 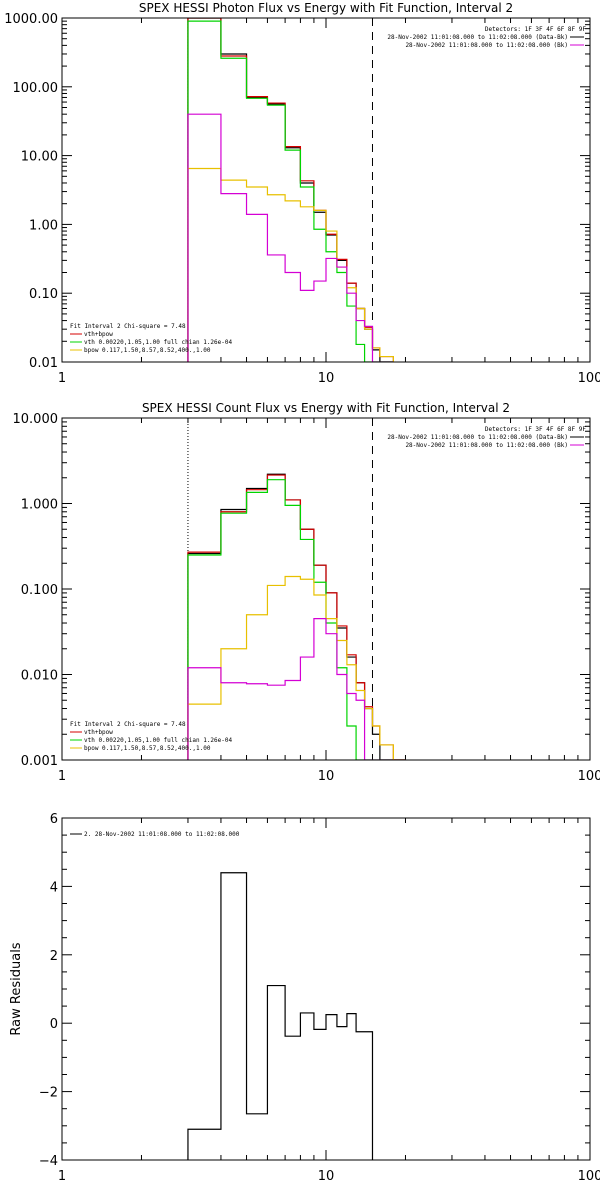 What do you see at coordinates (39, 505) in the screenshot?
I see `panel1-ytick-label: 1.000` at bounding box center [39, 505].